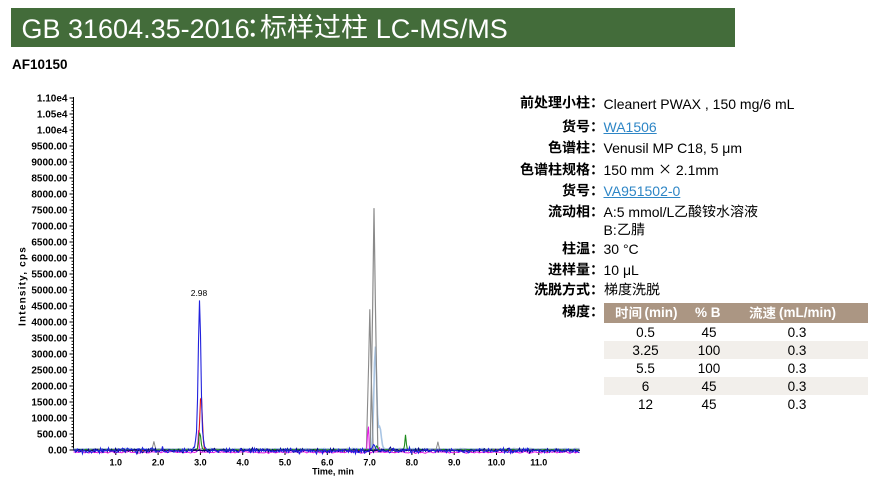 Image resolution: width=874 pixels, height=486 pixels. What do you see at coordinates (116, 462) in the screenshot?
I see `svg-text: 1.0` at bounding box center [116, 462].